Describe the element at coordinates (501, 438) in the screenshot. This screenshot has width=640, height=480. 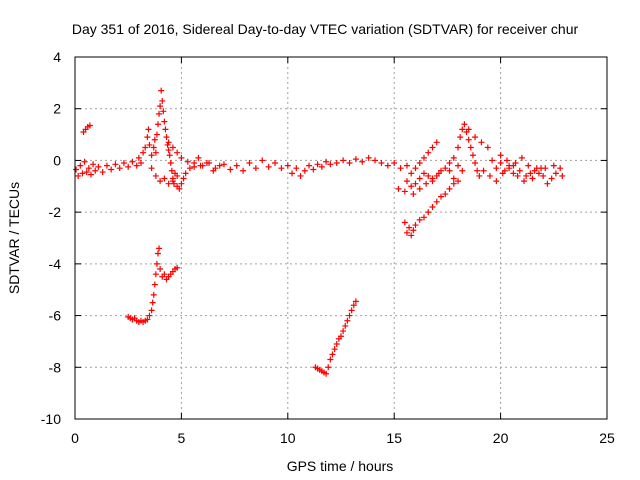
I see `x-tick-label: 20` at that location.